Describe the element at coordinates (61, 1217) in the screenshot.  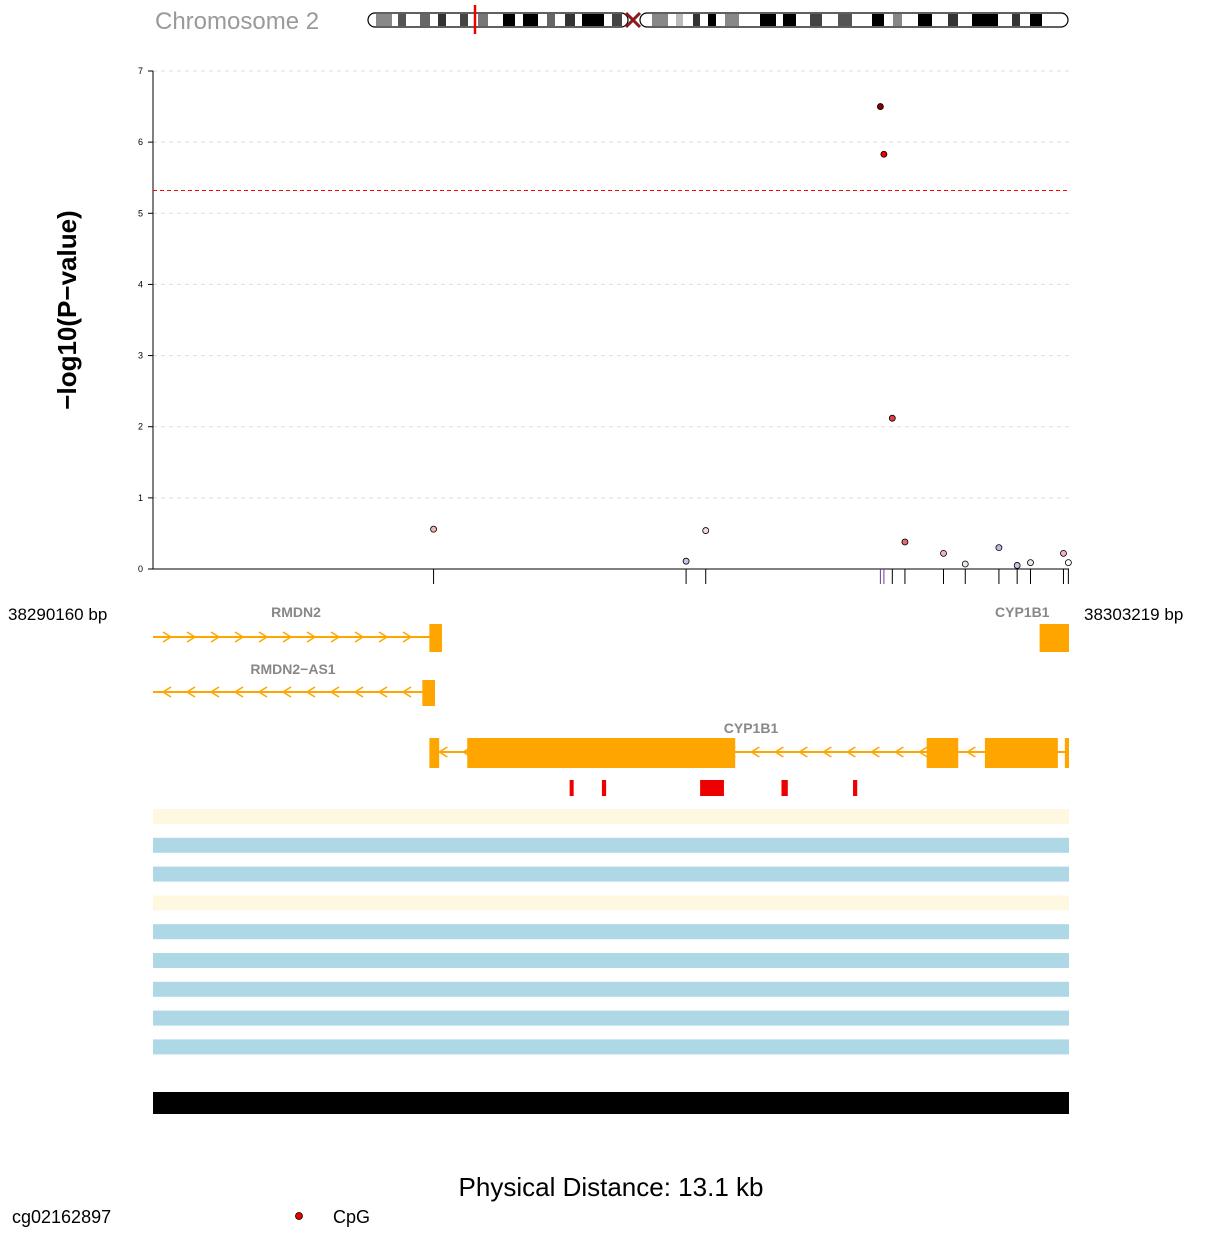
I see `legend-probe-label: cg02162897` at that location.